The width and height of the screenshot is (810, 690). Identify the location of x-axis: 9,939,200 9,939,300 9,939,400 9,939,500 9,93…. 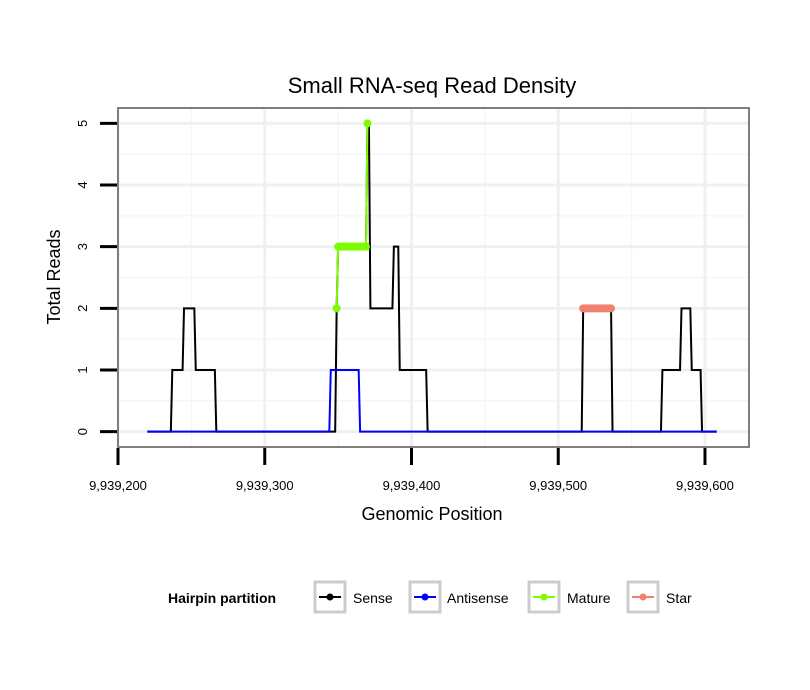
(411, 470).